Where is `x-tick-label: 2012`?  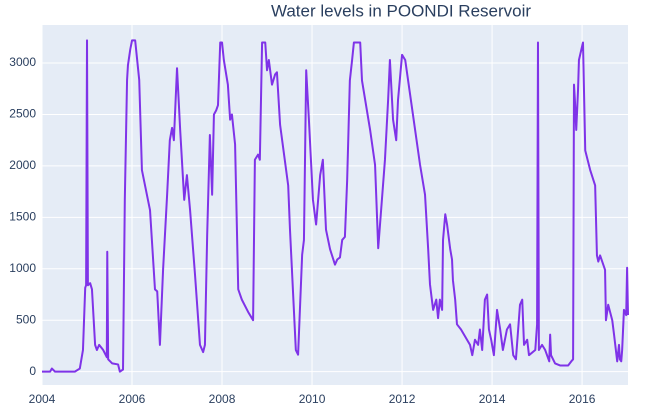
x-tick-label: 2012 is located at coordinates (402, 399).